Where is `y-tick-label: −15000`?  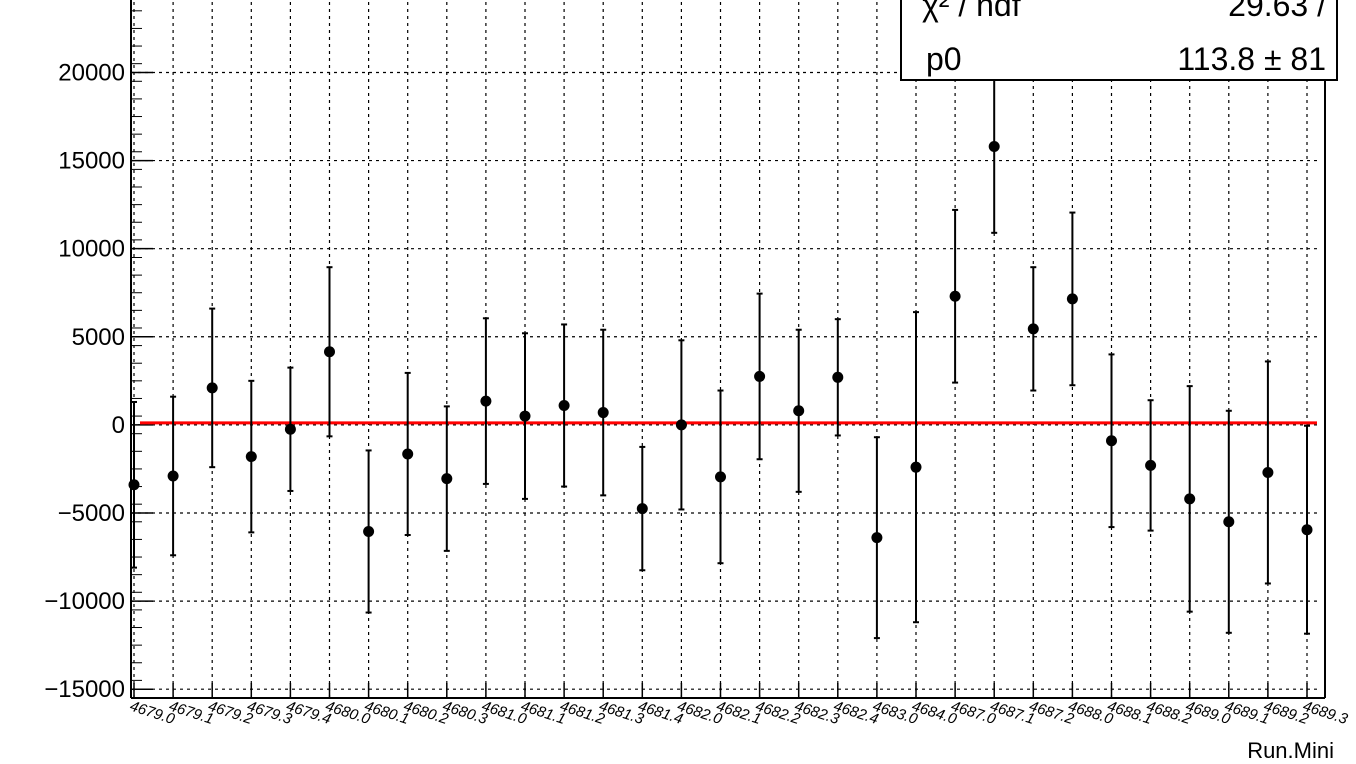 y-tick-label: −15000 is located at coordinates (84, 689).